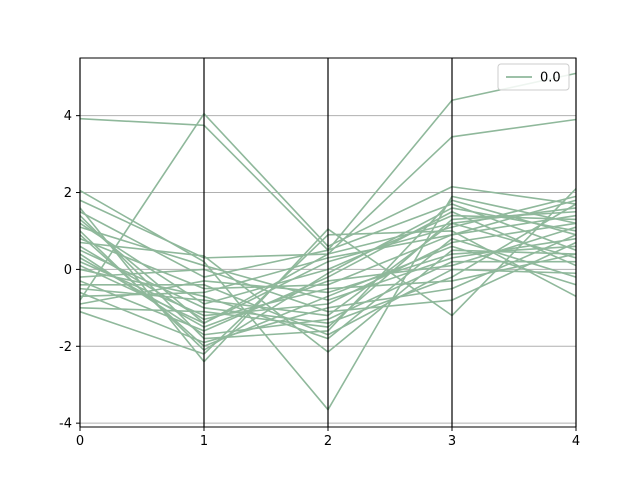 The image size is (640, 480). What do you see at coordinates (550, 78) in the screenshot?
I see `legend-label: 0.0` at bounding box center [550, 78].